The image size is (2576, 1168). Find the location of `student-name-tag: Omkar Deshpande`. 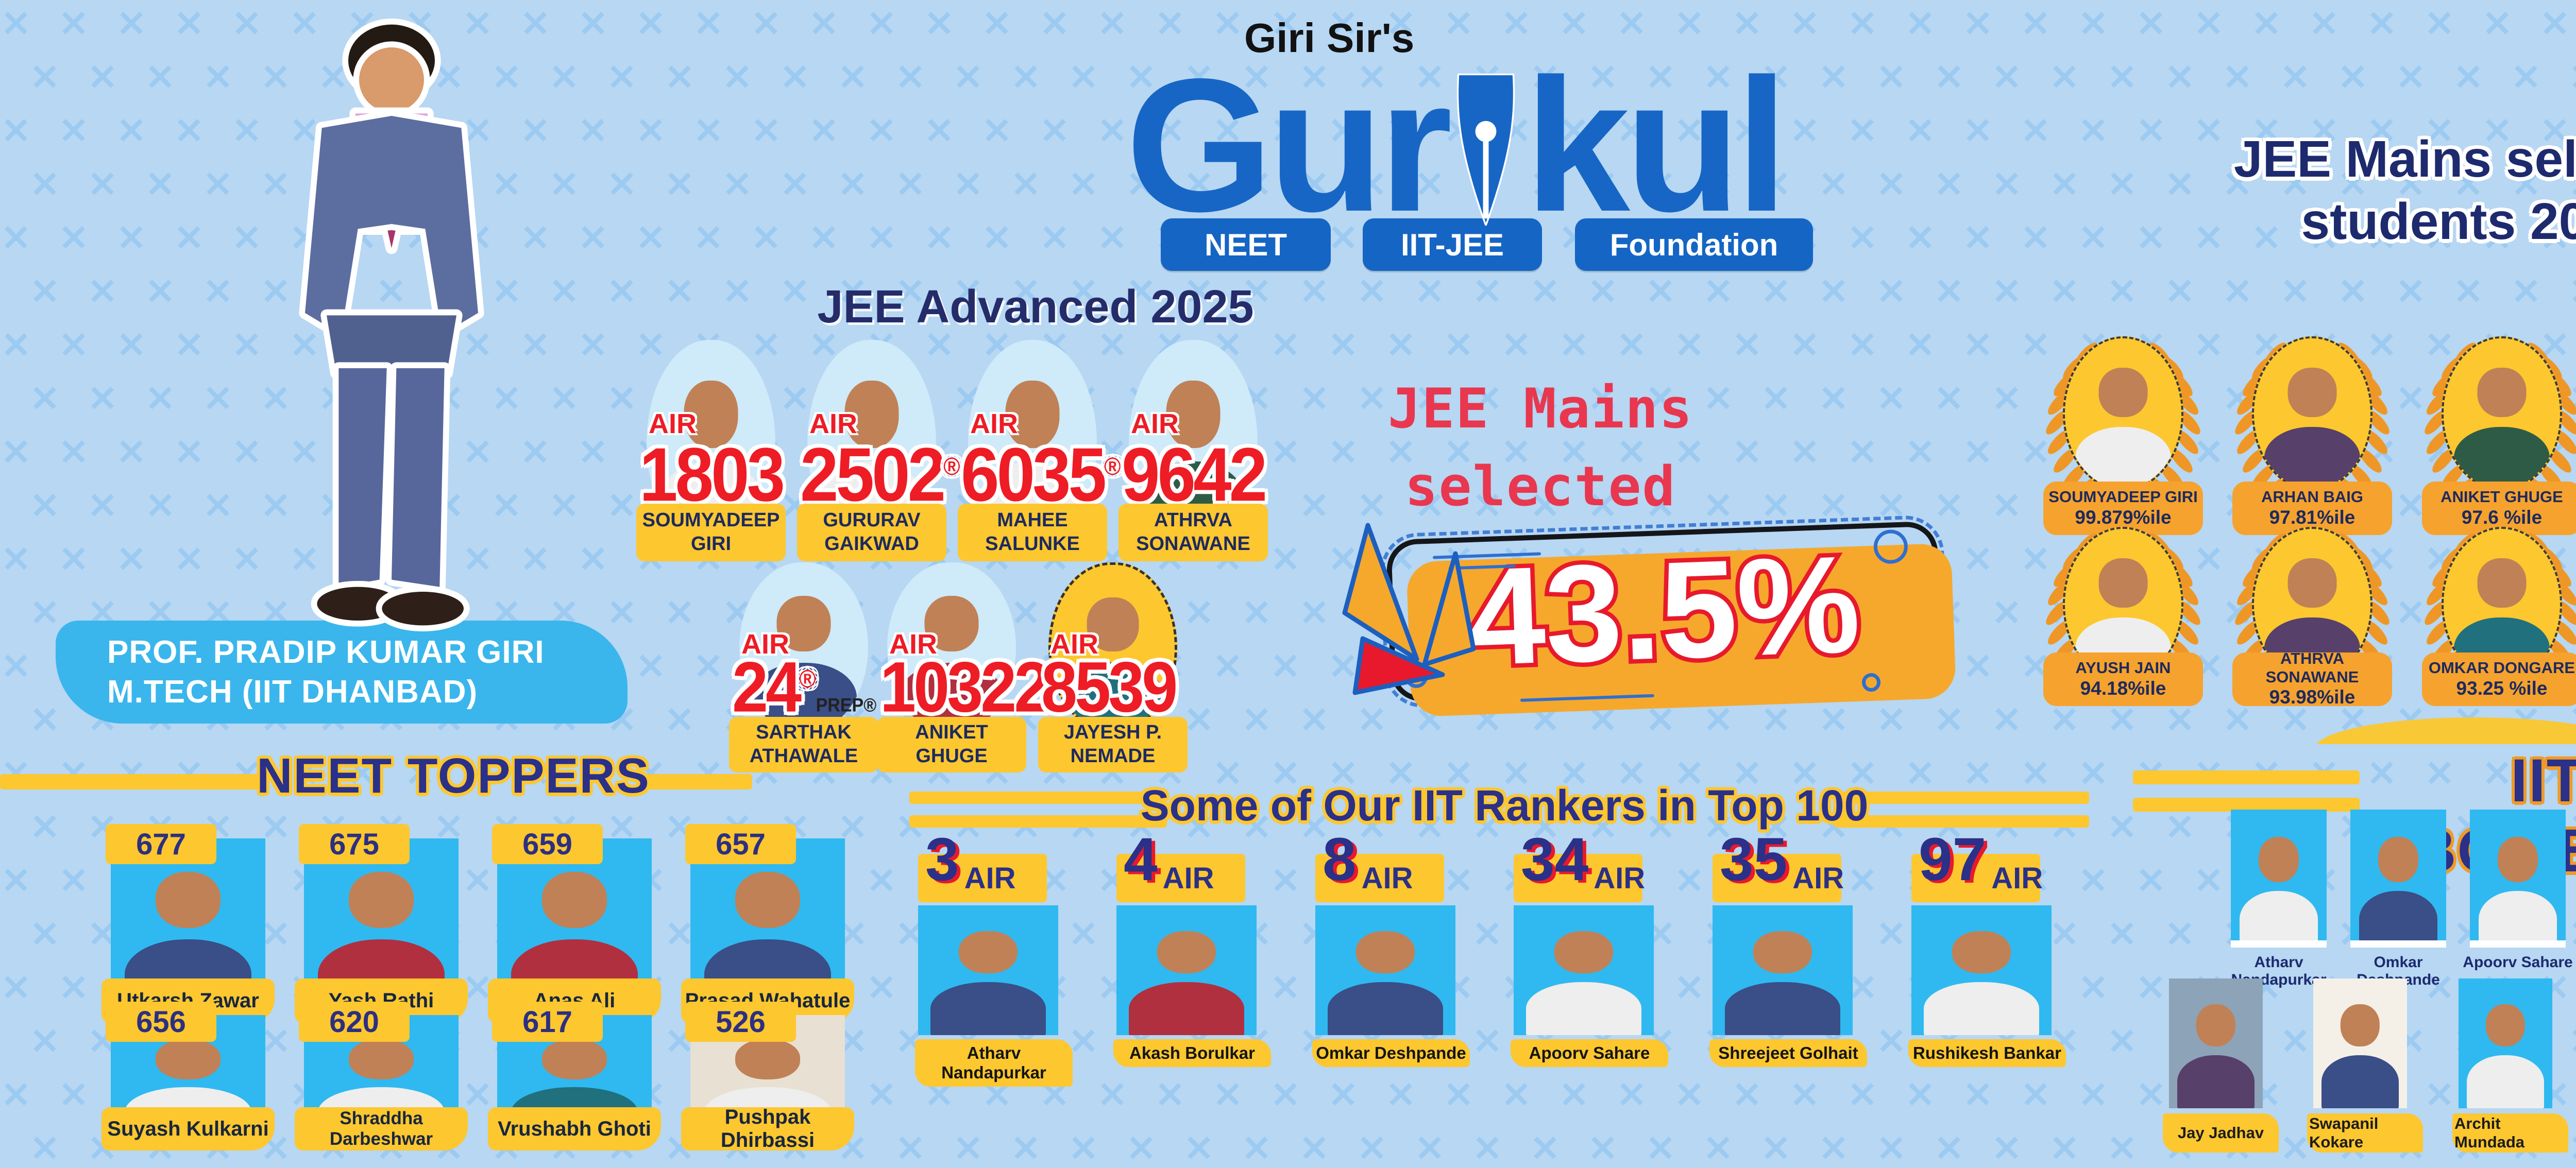

student-name-tag: Omkar Deshpande is located at coordinates (1391, 1053).